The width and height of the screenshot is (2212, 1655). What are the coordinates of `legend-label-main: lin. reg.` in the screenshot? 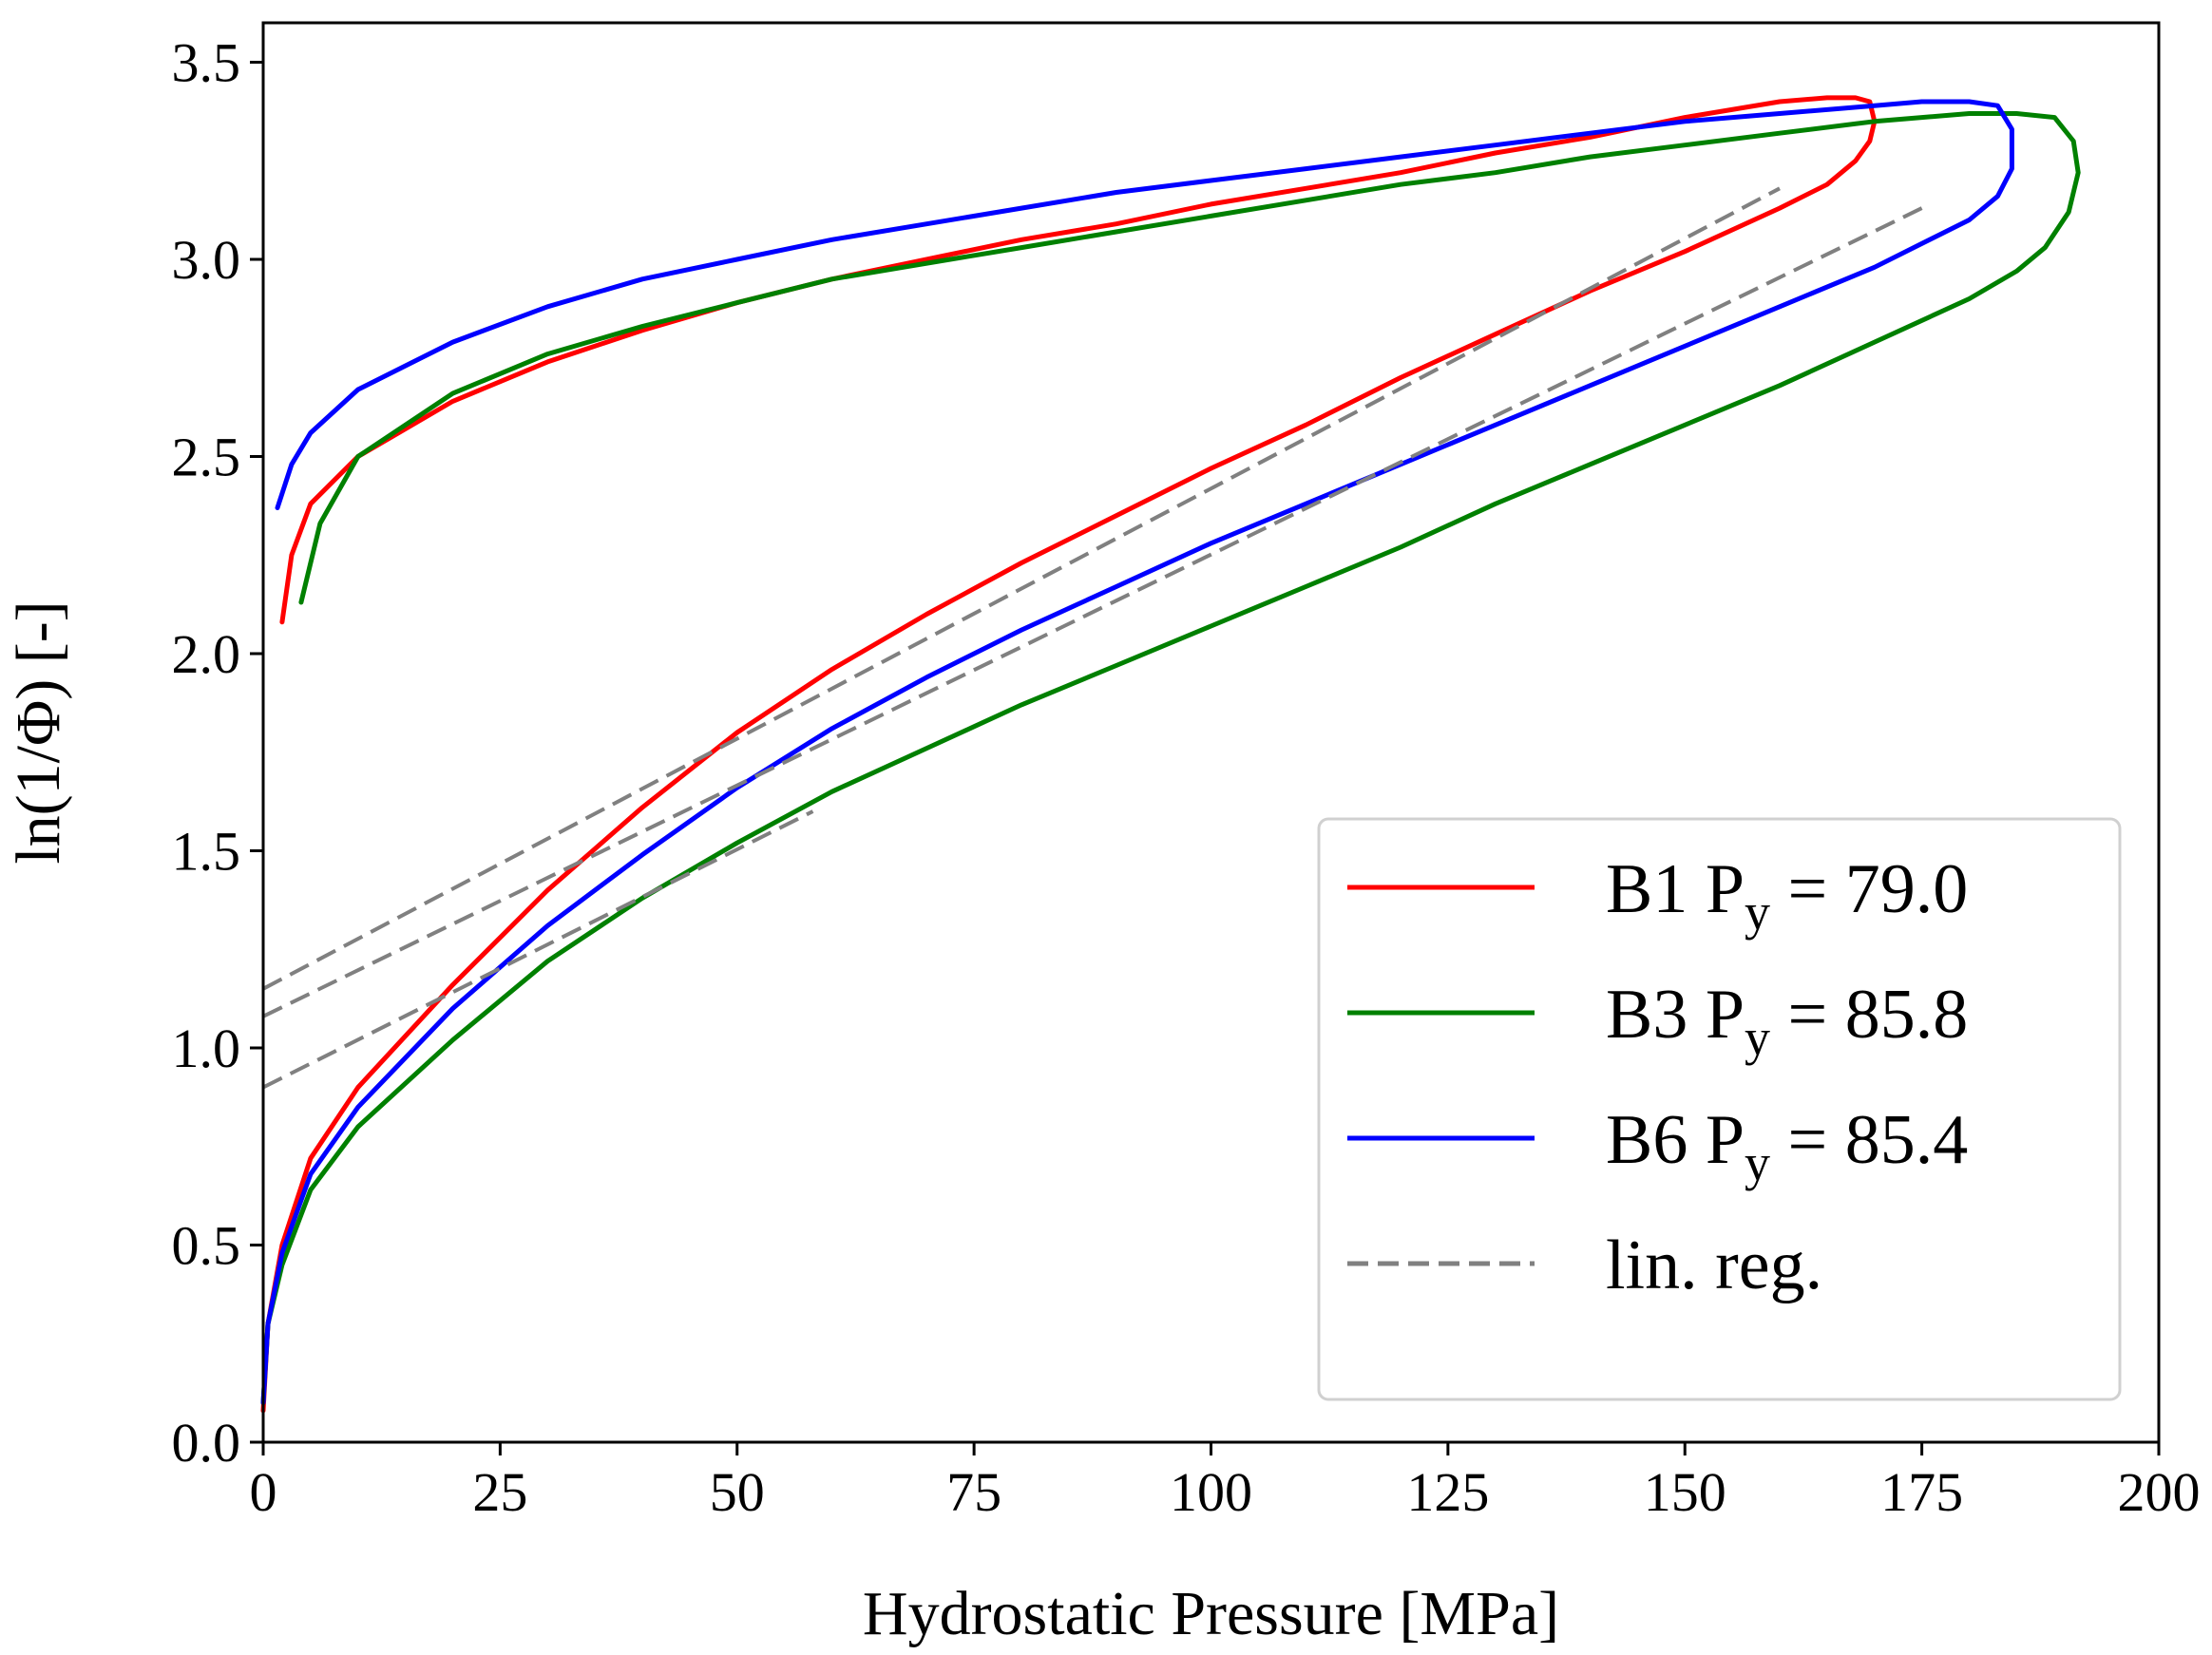 It's located at (1714, 1265).